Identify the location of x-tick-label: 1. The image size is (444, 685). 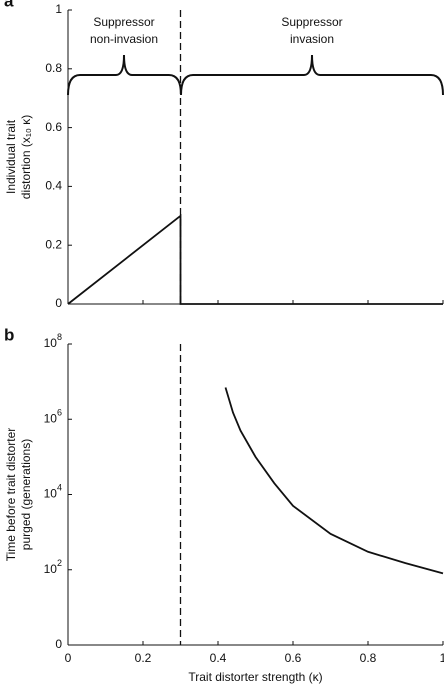
(442, 658).